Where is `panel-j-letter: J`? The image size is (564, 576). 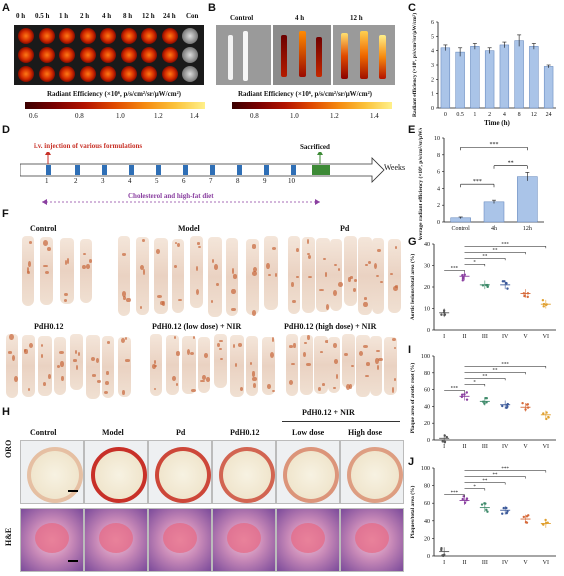 panel-j-letter: J is located at coordinates (411, 462).